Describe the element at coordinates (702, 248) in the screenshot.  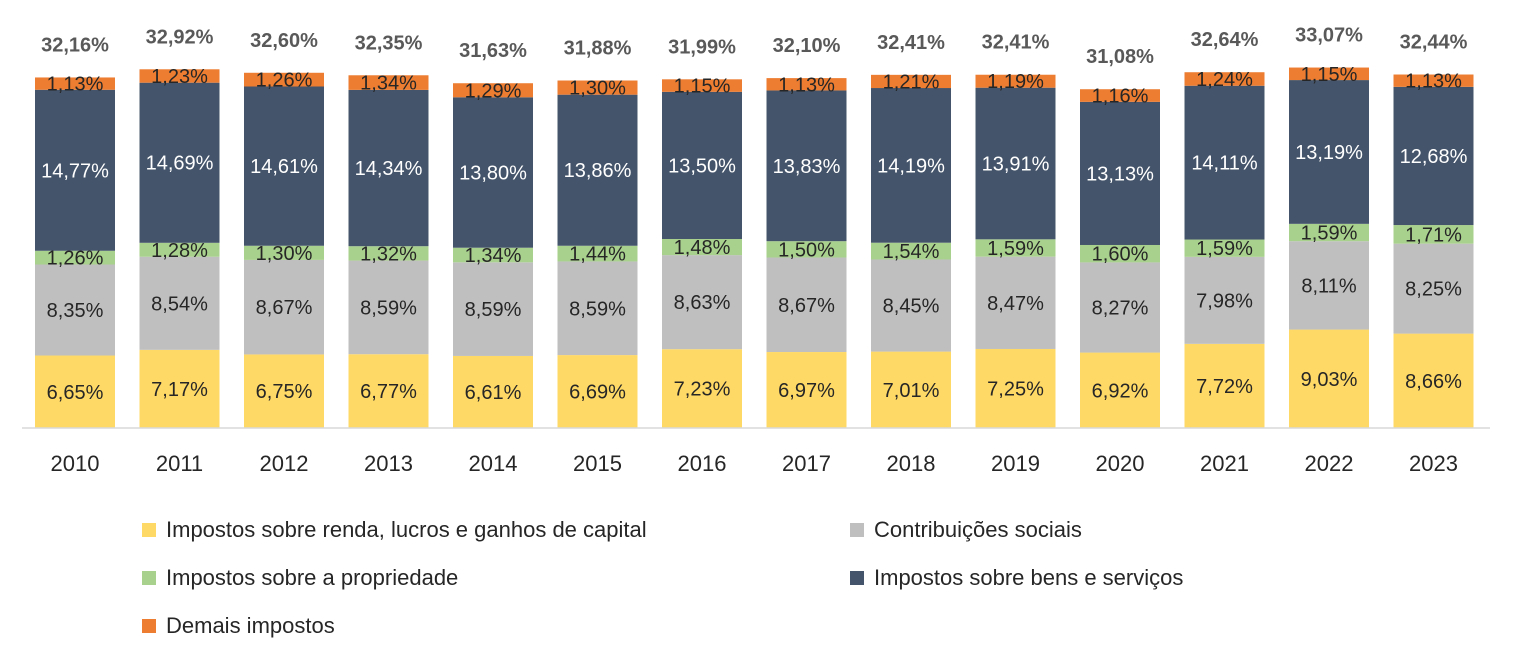
I see `data-label-impostos-sobre-a-propriedade-2016: 1,48%` at that location.